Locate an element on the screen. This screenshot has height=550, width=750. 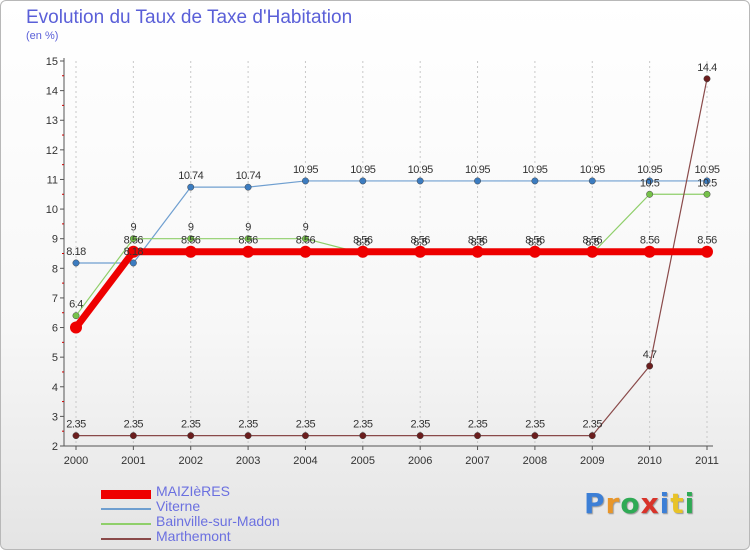
series-line-maizi-res is located at coordinates (391, 290).